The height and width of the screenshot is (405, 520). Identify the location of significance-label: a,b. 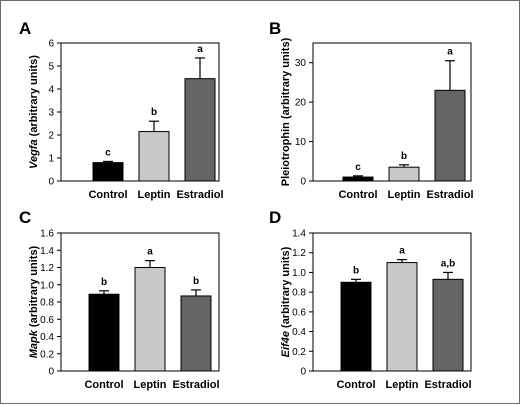
(448, 263).